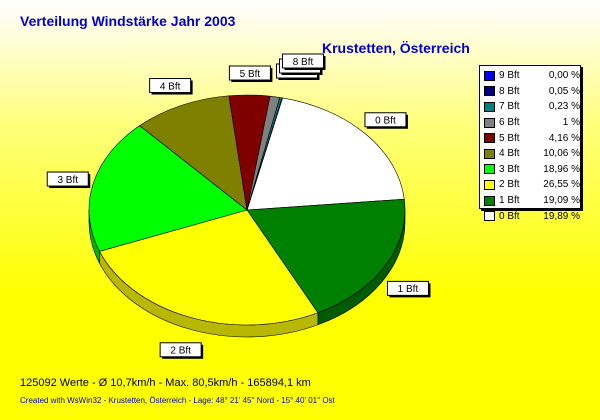 This screenshot has width=600, height=420. What do you see at coordinates (193, 153) in the screenshot?
I see `slice-4-bft` at bounding box center [193, 153].